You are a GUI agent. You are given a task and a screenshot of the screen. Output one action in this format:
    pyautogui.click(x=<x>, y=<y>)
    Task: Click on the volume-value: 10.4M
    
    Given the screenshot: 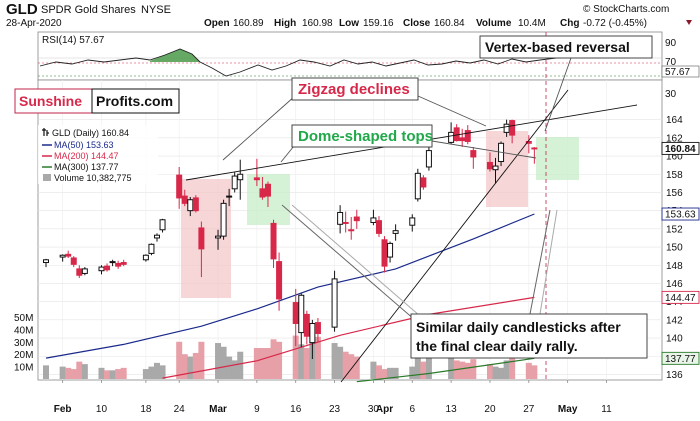 What is the action you would take?
    pyautogui.click(x=532, y=23)
    